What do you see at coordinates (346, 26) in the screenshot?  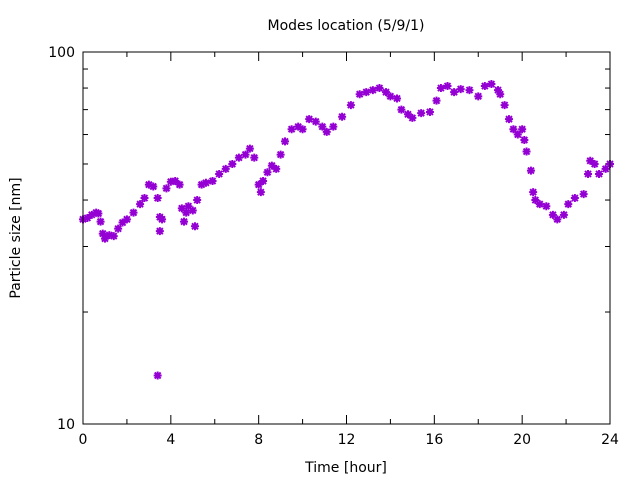 I see `chart-title: Modes location (5/9/1)` at bounding box center [346, 26].